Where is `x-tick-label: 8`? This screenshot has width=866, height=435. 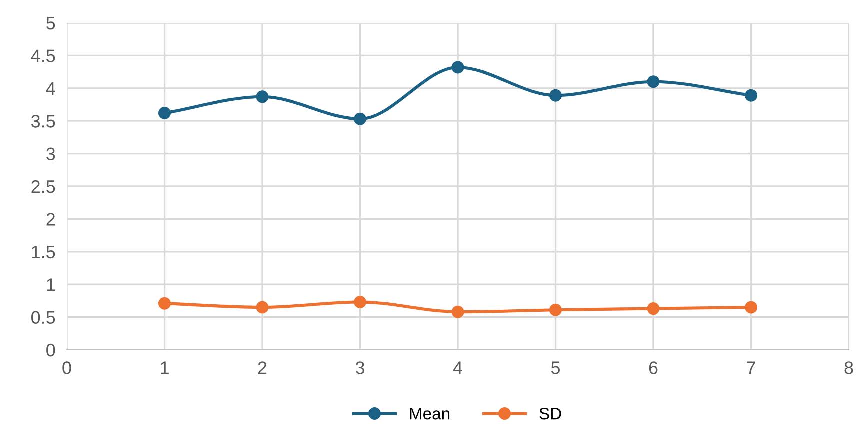
x-tick-label: 8 is located at coordinates (849, 368).